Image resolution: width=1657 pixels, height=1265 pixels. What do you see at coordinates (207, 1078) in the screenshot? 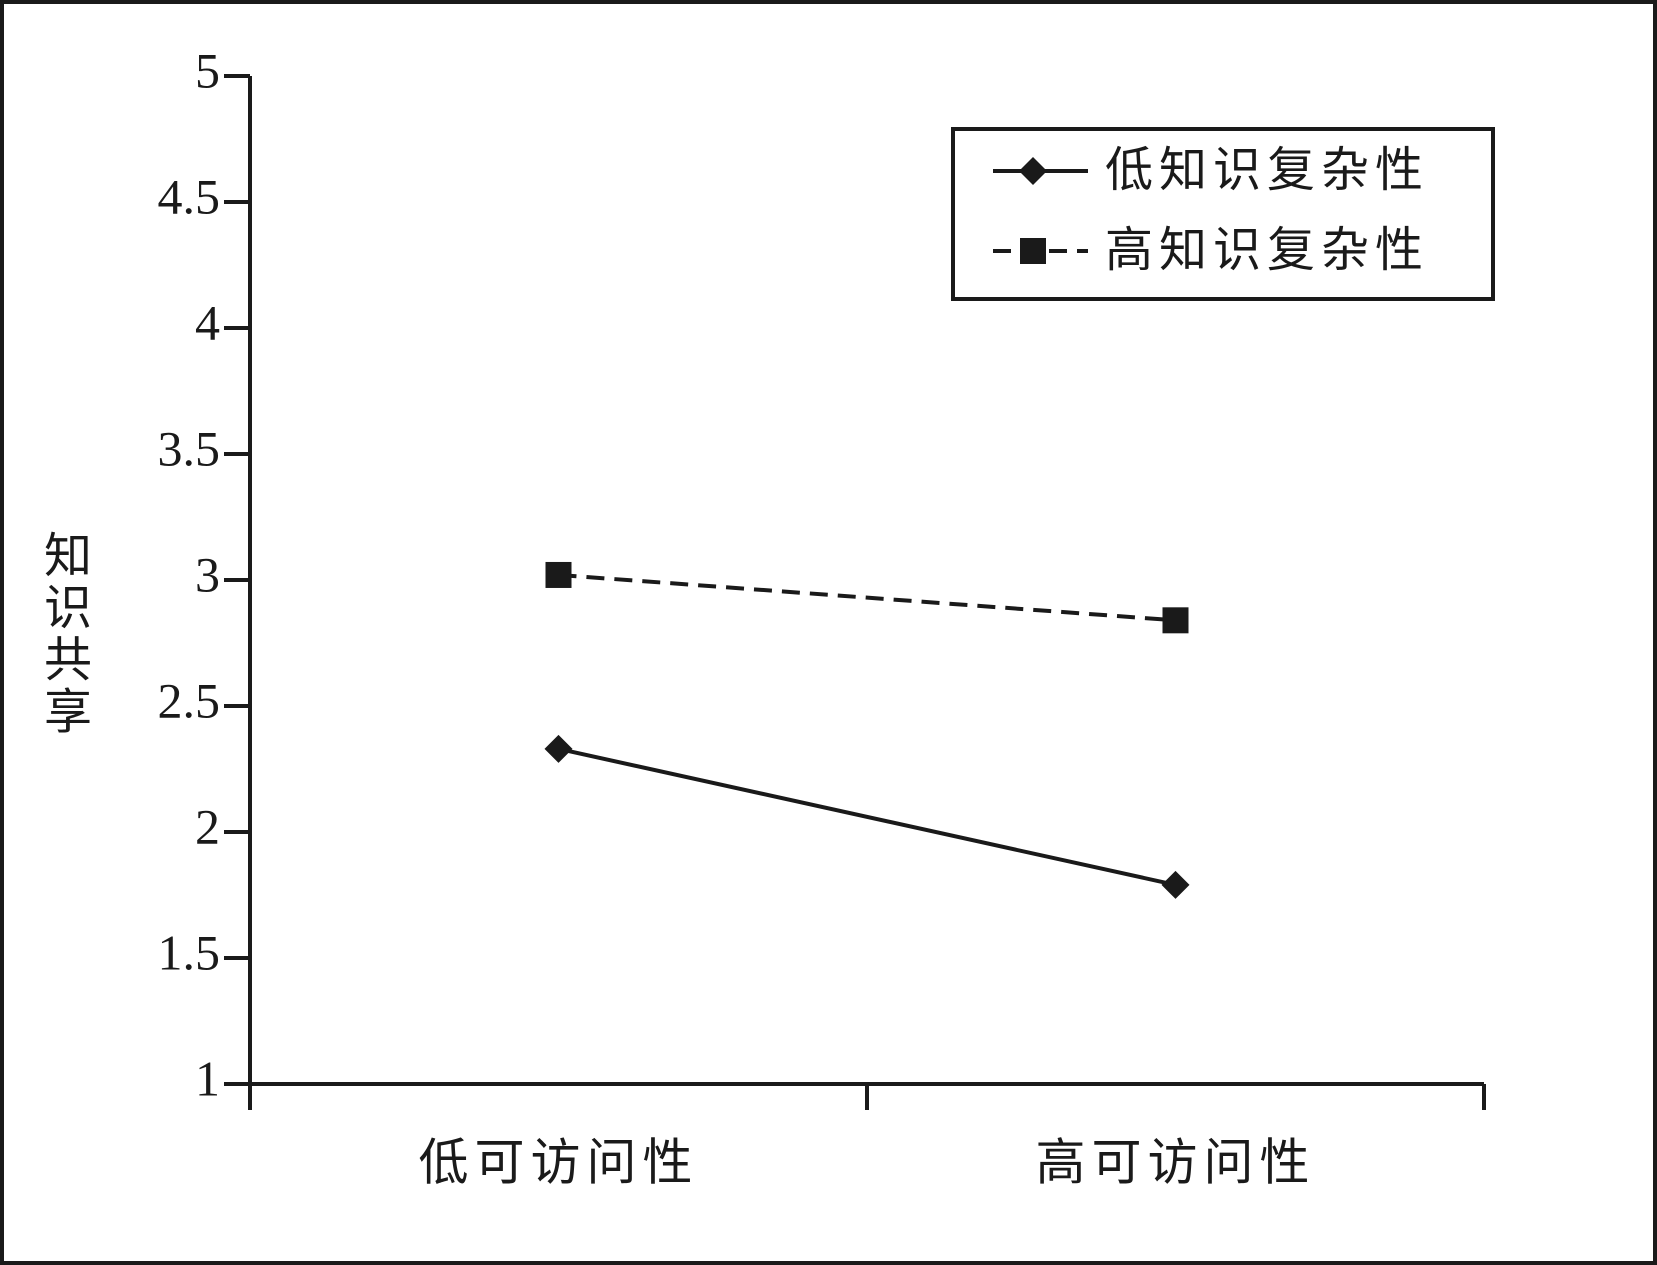
I see `y-tick-label: 1` at bounding box center [207, 1078].